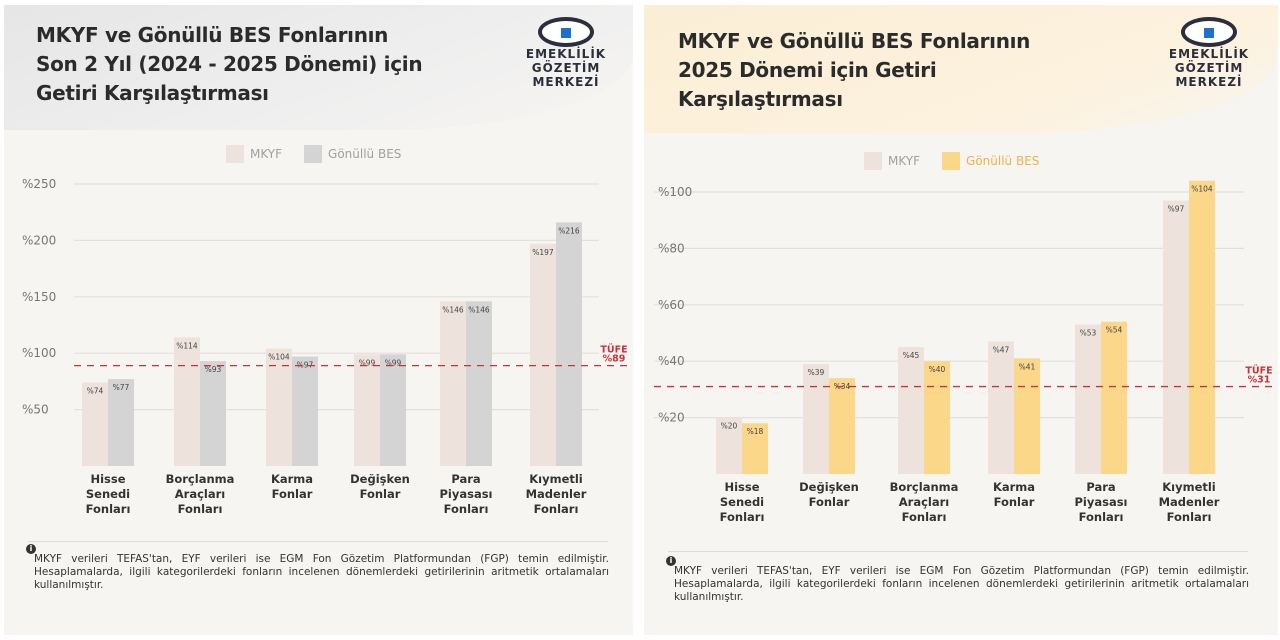  Describe the element at coordinates (729, 426) in the screenshot. I see `data-label: %20` at that location.